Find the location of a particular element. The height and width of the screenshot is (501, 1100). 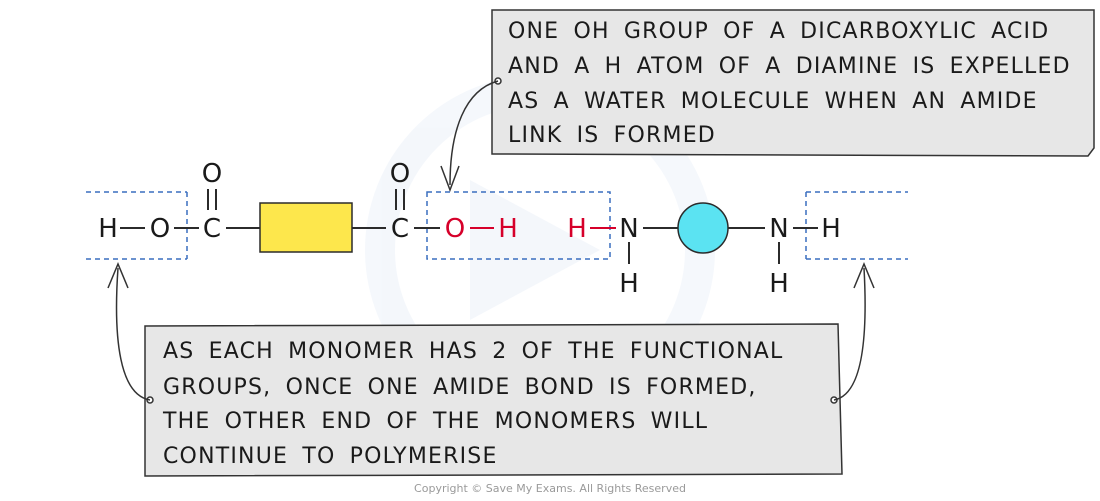

callout-top-line-1: ONE OH GROUP OF A DICARBOXYLIC ACID is located at coordinates (778, 31).